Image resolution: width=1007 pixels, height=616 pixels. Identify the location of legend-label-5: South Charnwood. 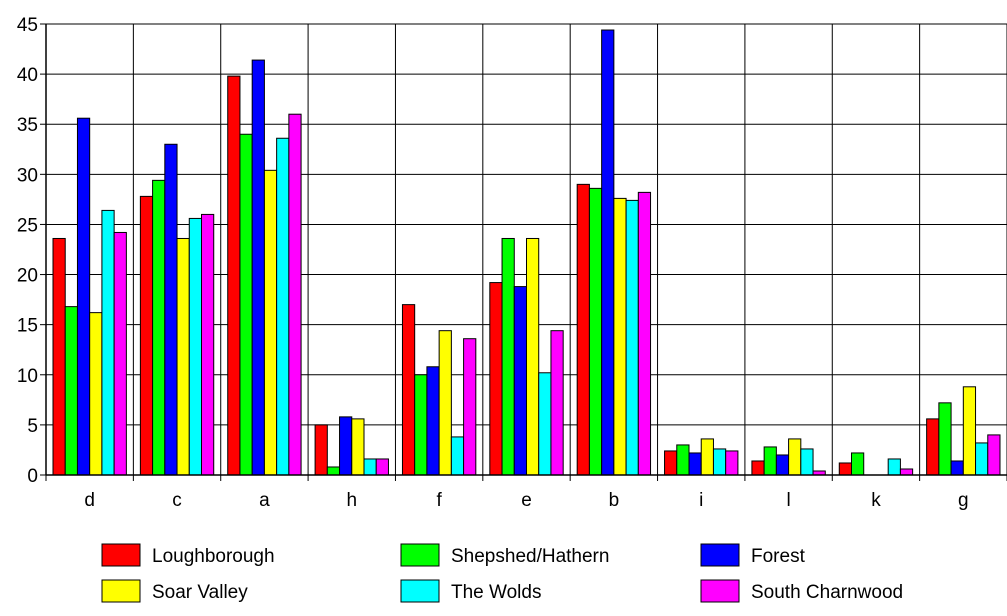
(827, 592).